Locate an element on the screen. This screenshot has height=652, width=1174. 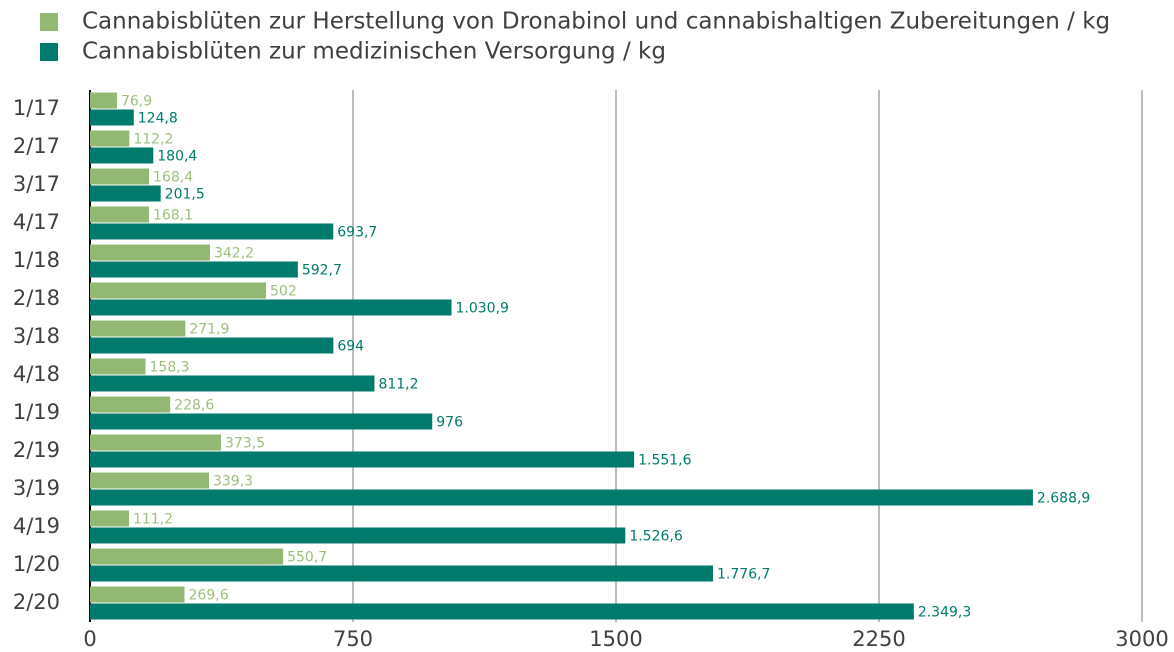
y-tick-label: 4/18 is located at coordinates (36, 374).